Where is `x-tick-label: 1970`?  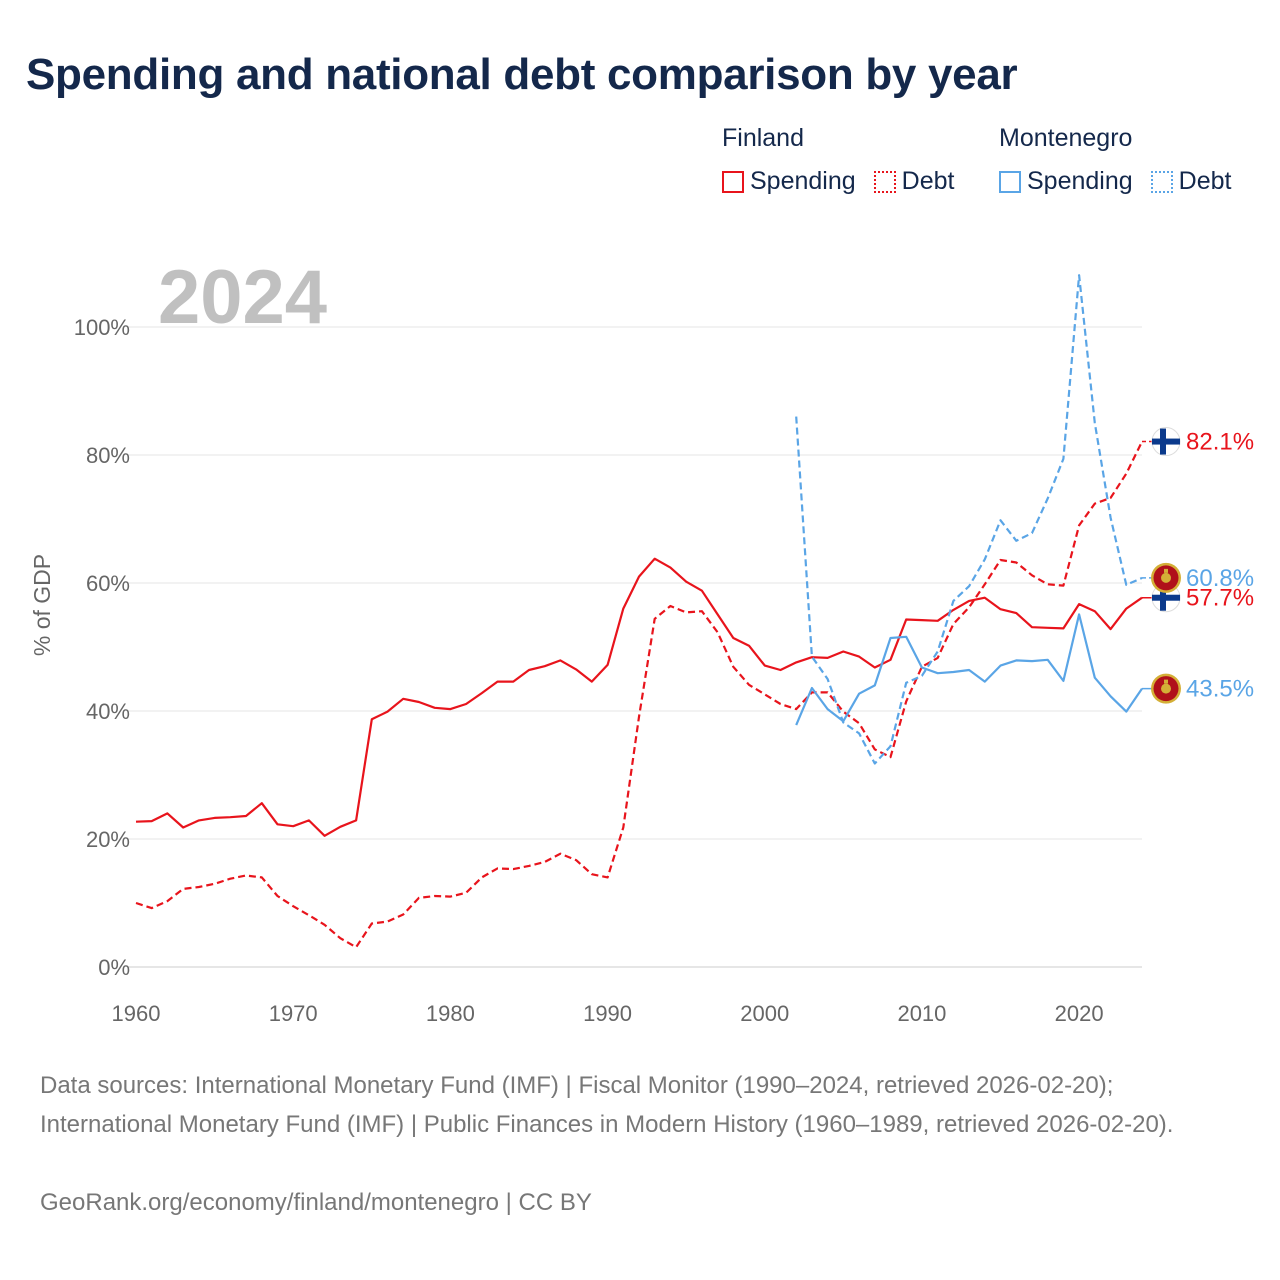
x-tick-label: 1970 is located at coordinates (293, 1013).